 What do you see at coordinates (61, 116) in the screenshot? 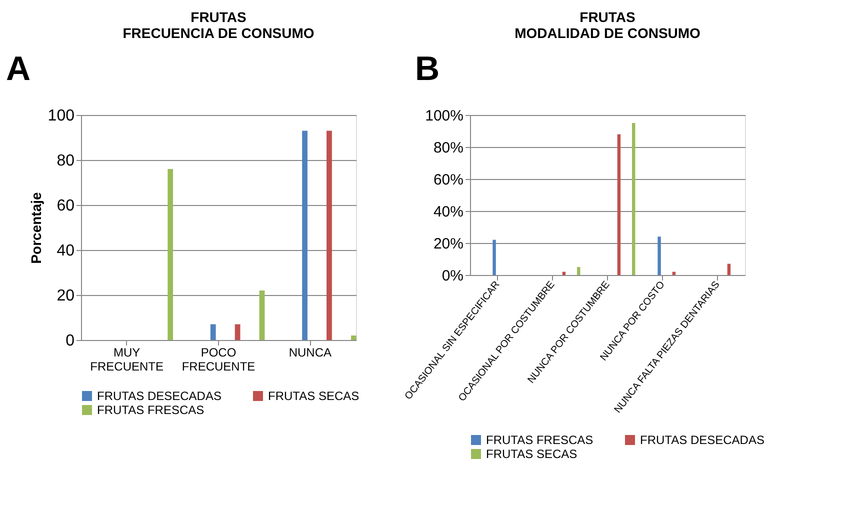
I see `y-tick-label: 100` at bounding box center [61, 116].